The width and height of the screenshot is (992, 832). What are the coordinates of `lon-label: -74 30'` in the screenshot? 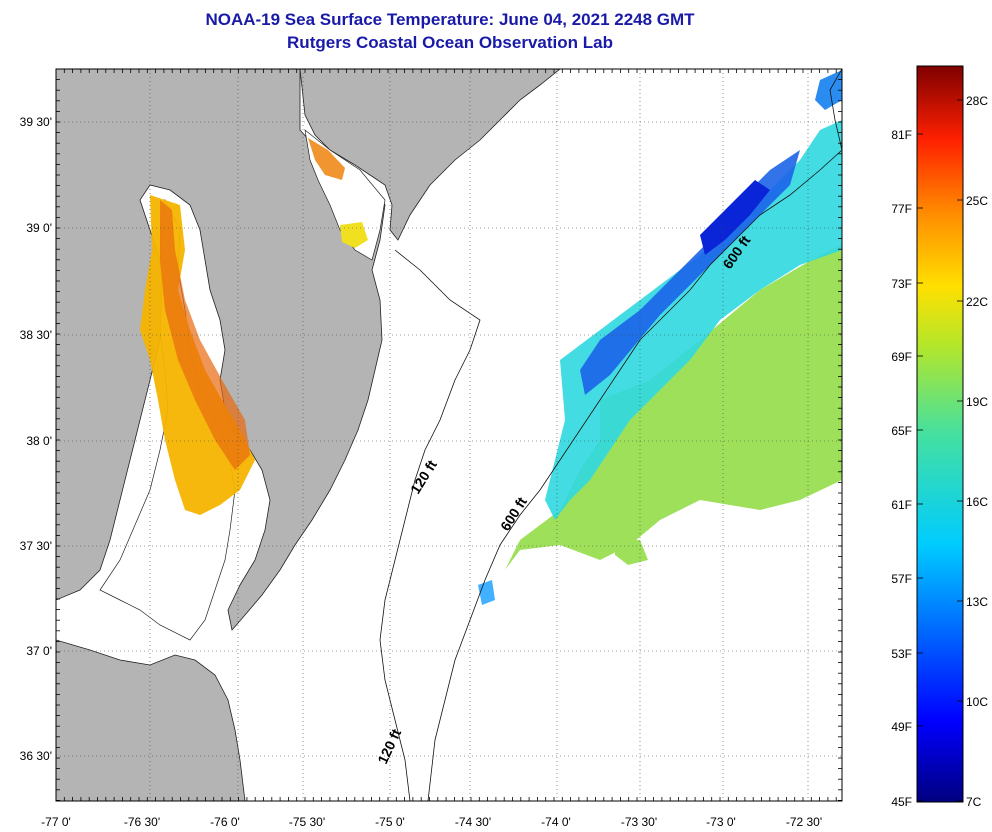 It's located at (473, 822).